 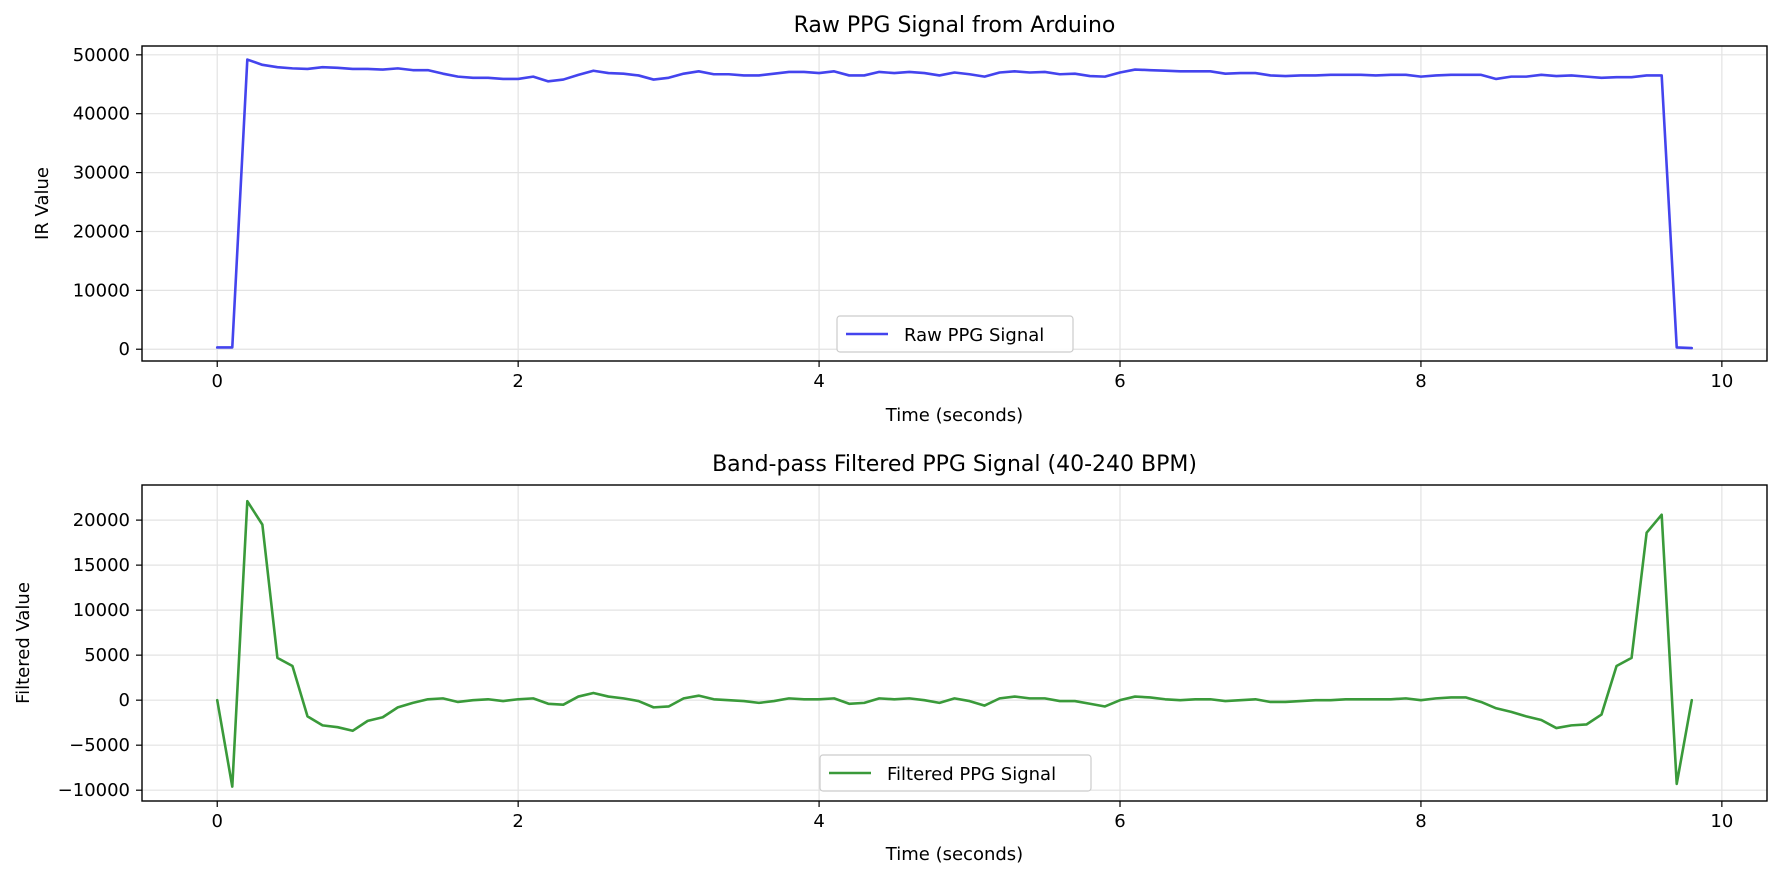 I want to click on raw-legend: Raw PPG Signal, so click(x=955, y=334).